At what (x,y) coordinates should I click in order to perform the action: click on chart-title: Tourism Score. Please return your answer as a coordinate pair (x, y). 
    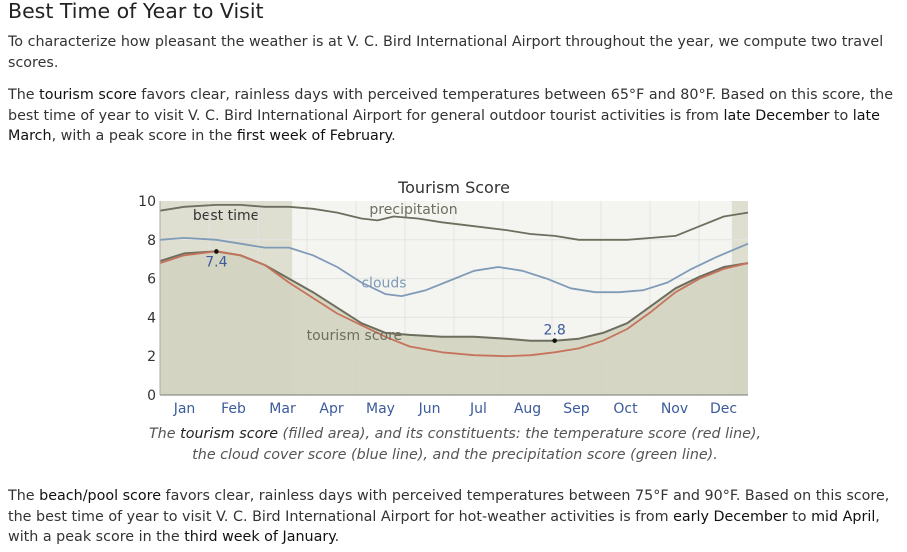
    Looking at the image, I should click on (453, 187).